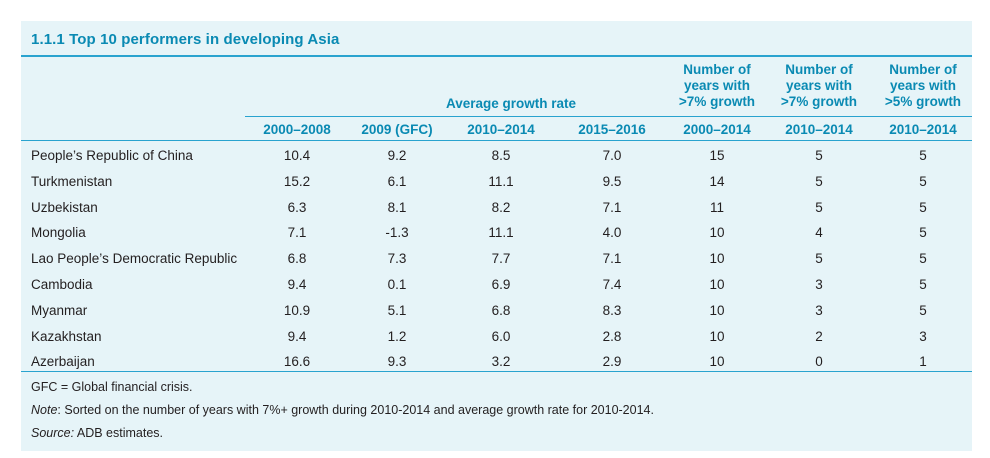 The width and height of the screenshot is (990, 458). I want to click on header-years-7pct-2000-2014: Number of years with >7% growth, so click(717, 86).